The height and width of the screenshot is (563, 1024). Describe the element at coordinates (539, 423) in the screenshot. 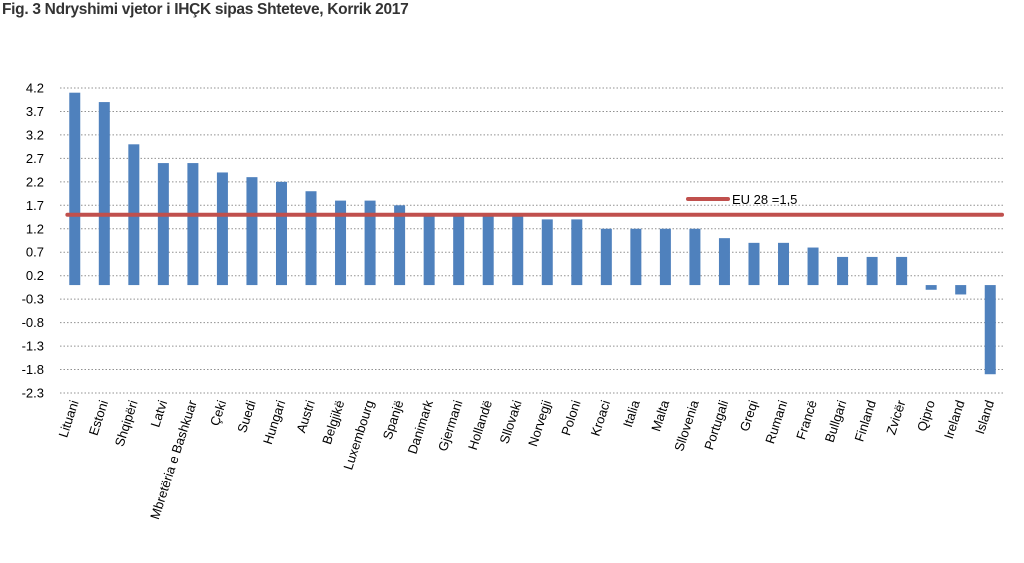

I see `x-category-label: Norvegji` at that location.